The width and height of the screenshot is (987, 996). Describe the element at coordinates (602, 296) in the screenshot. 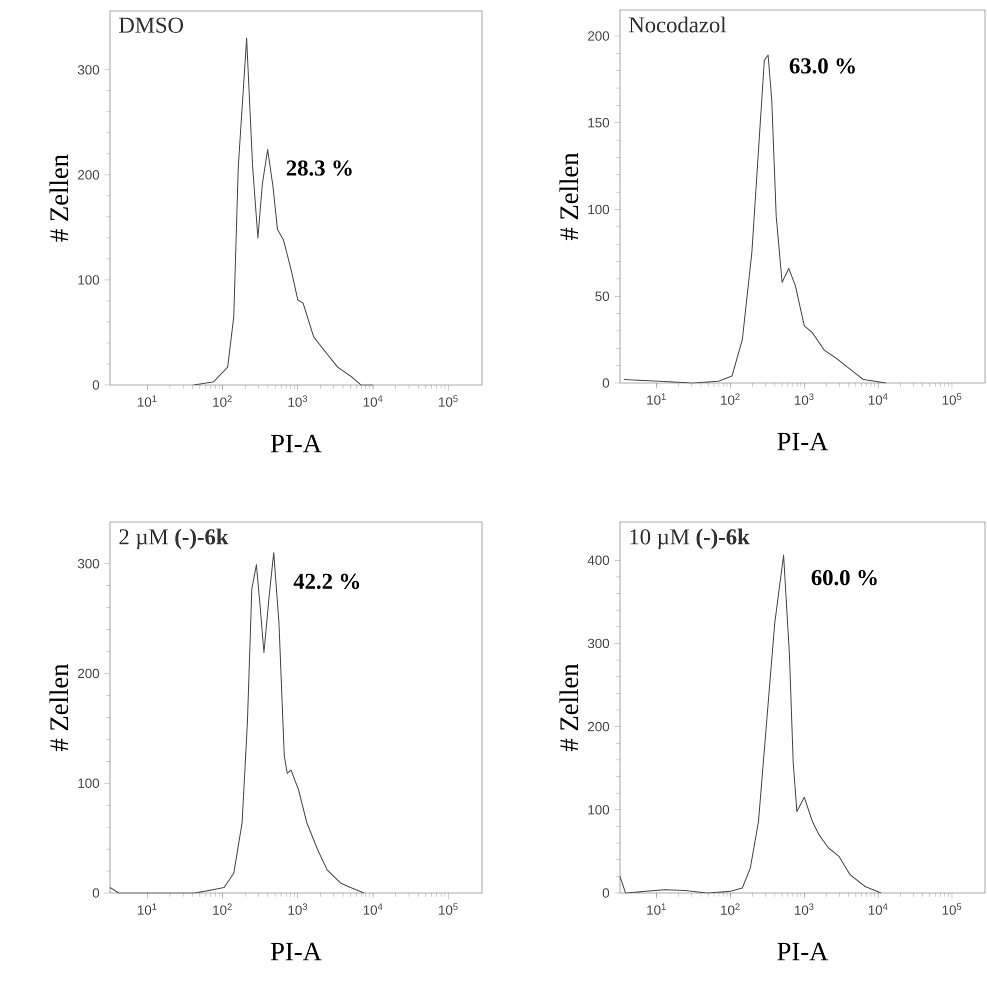

I see `y-tick-label: 50` at that location.